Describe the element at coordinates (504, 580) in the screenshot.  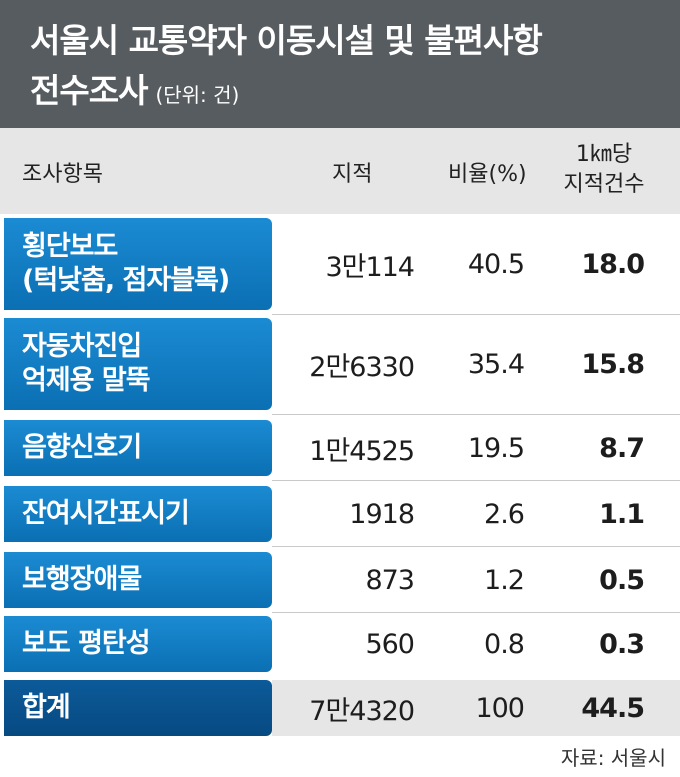
I see `cell-ratio: 1.2` at that location.